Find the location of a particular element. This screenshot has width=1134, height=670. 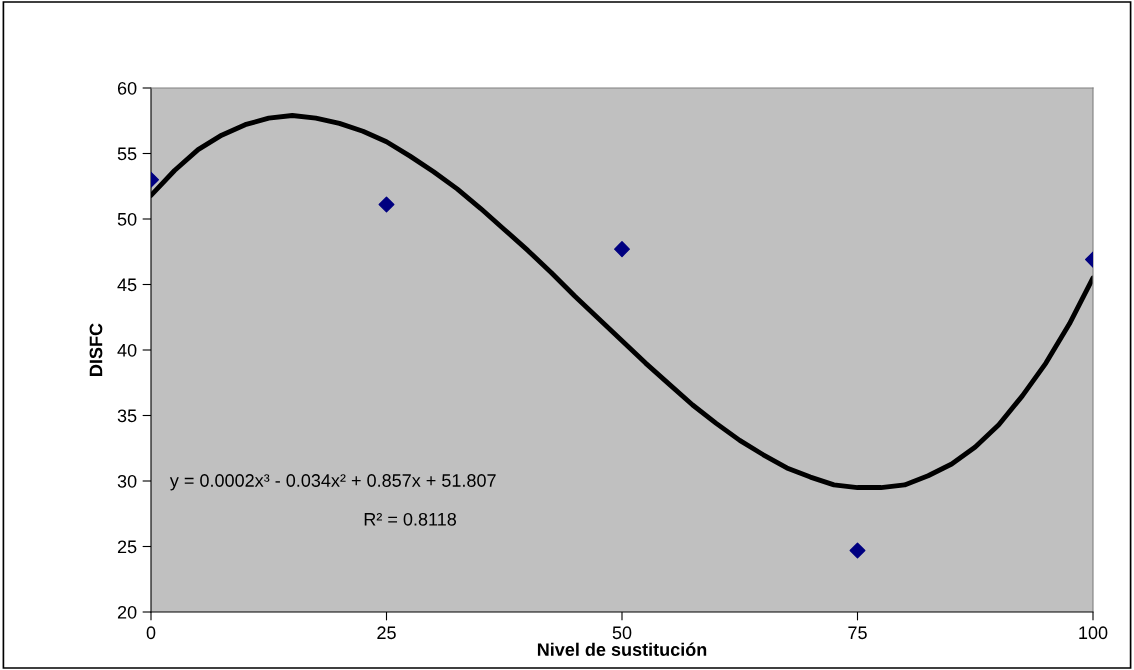

x-tick-label: 0 is located at coordinates (151, 633).